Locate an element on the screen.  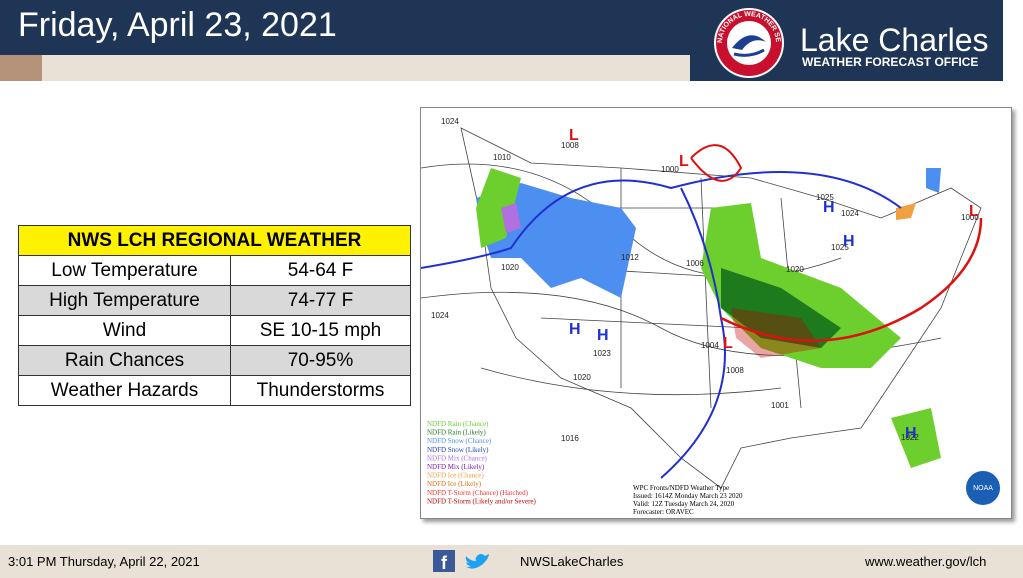
pressure-label: 1006 is located at coordinates (695, 263).